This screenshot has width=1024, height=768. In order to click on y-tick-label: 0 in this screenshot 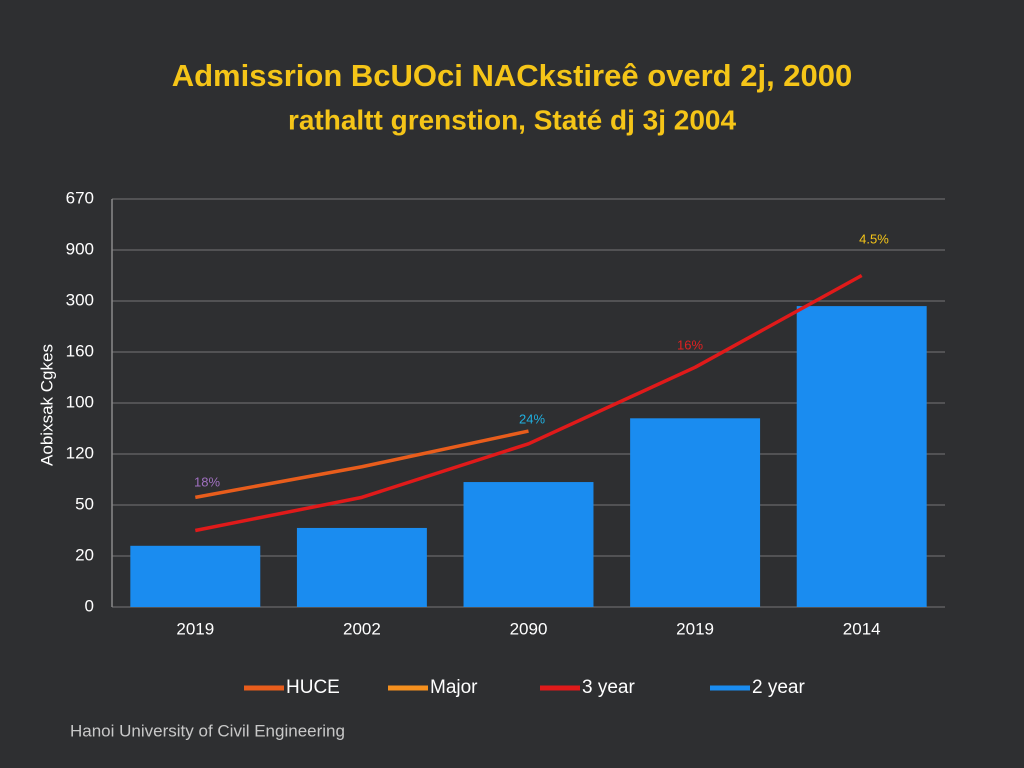, I will do `click(89, 605)`.